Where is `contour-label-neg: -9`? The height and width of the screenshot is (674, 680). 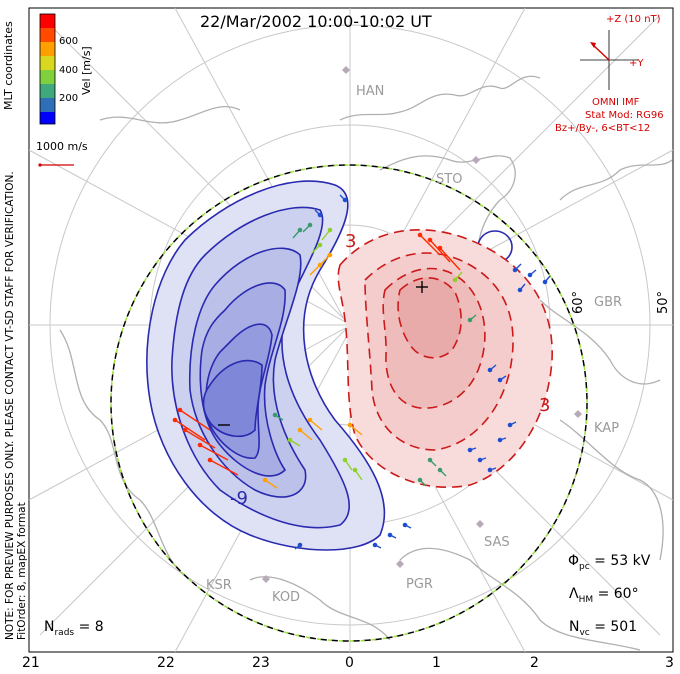 contour-label-neg: -9 is located at coordinates (239, 498).